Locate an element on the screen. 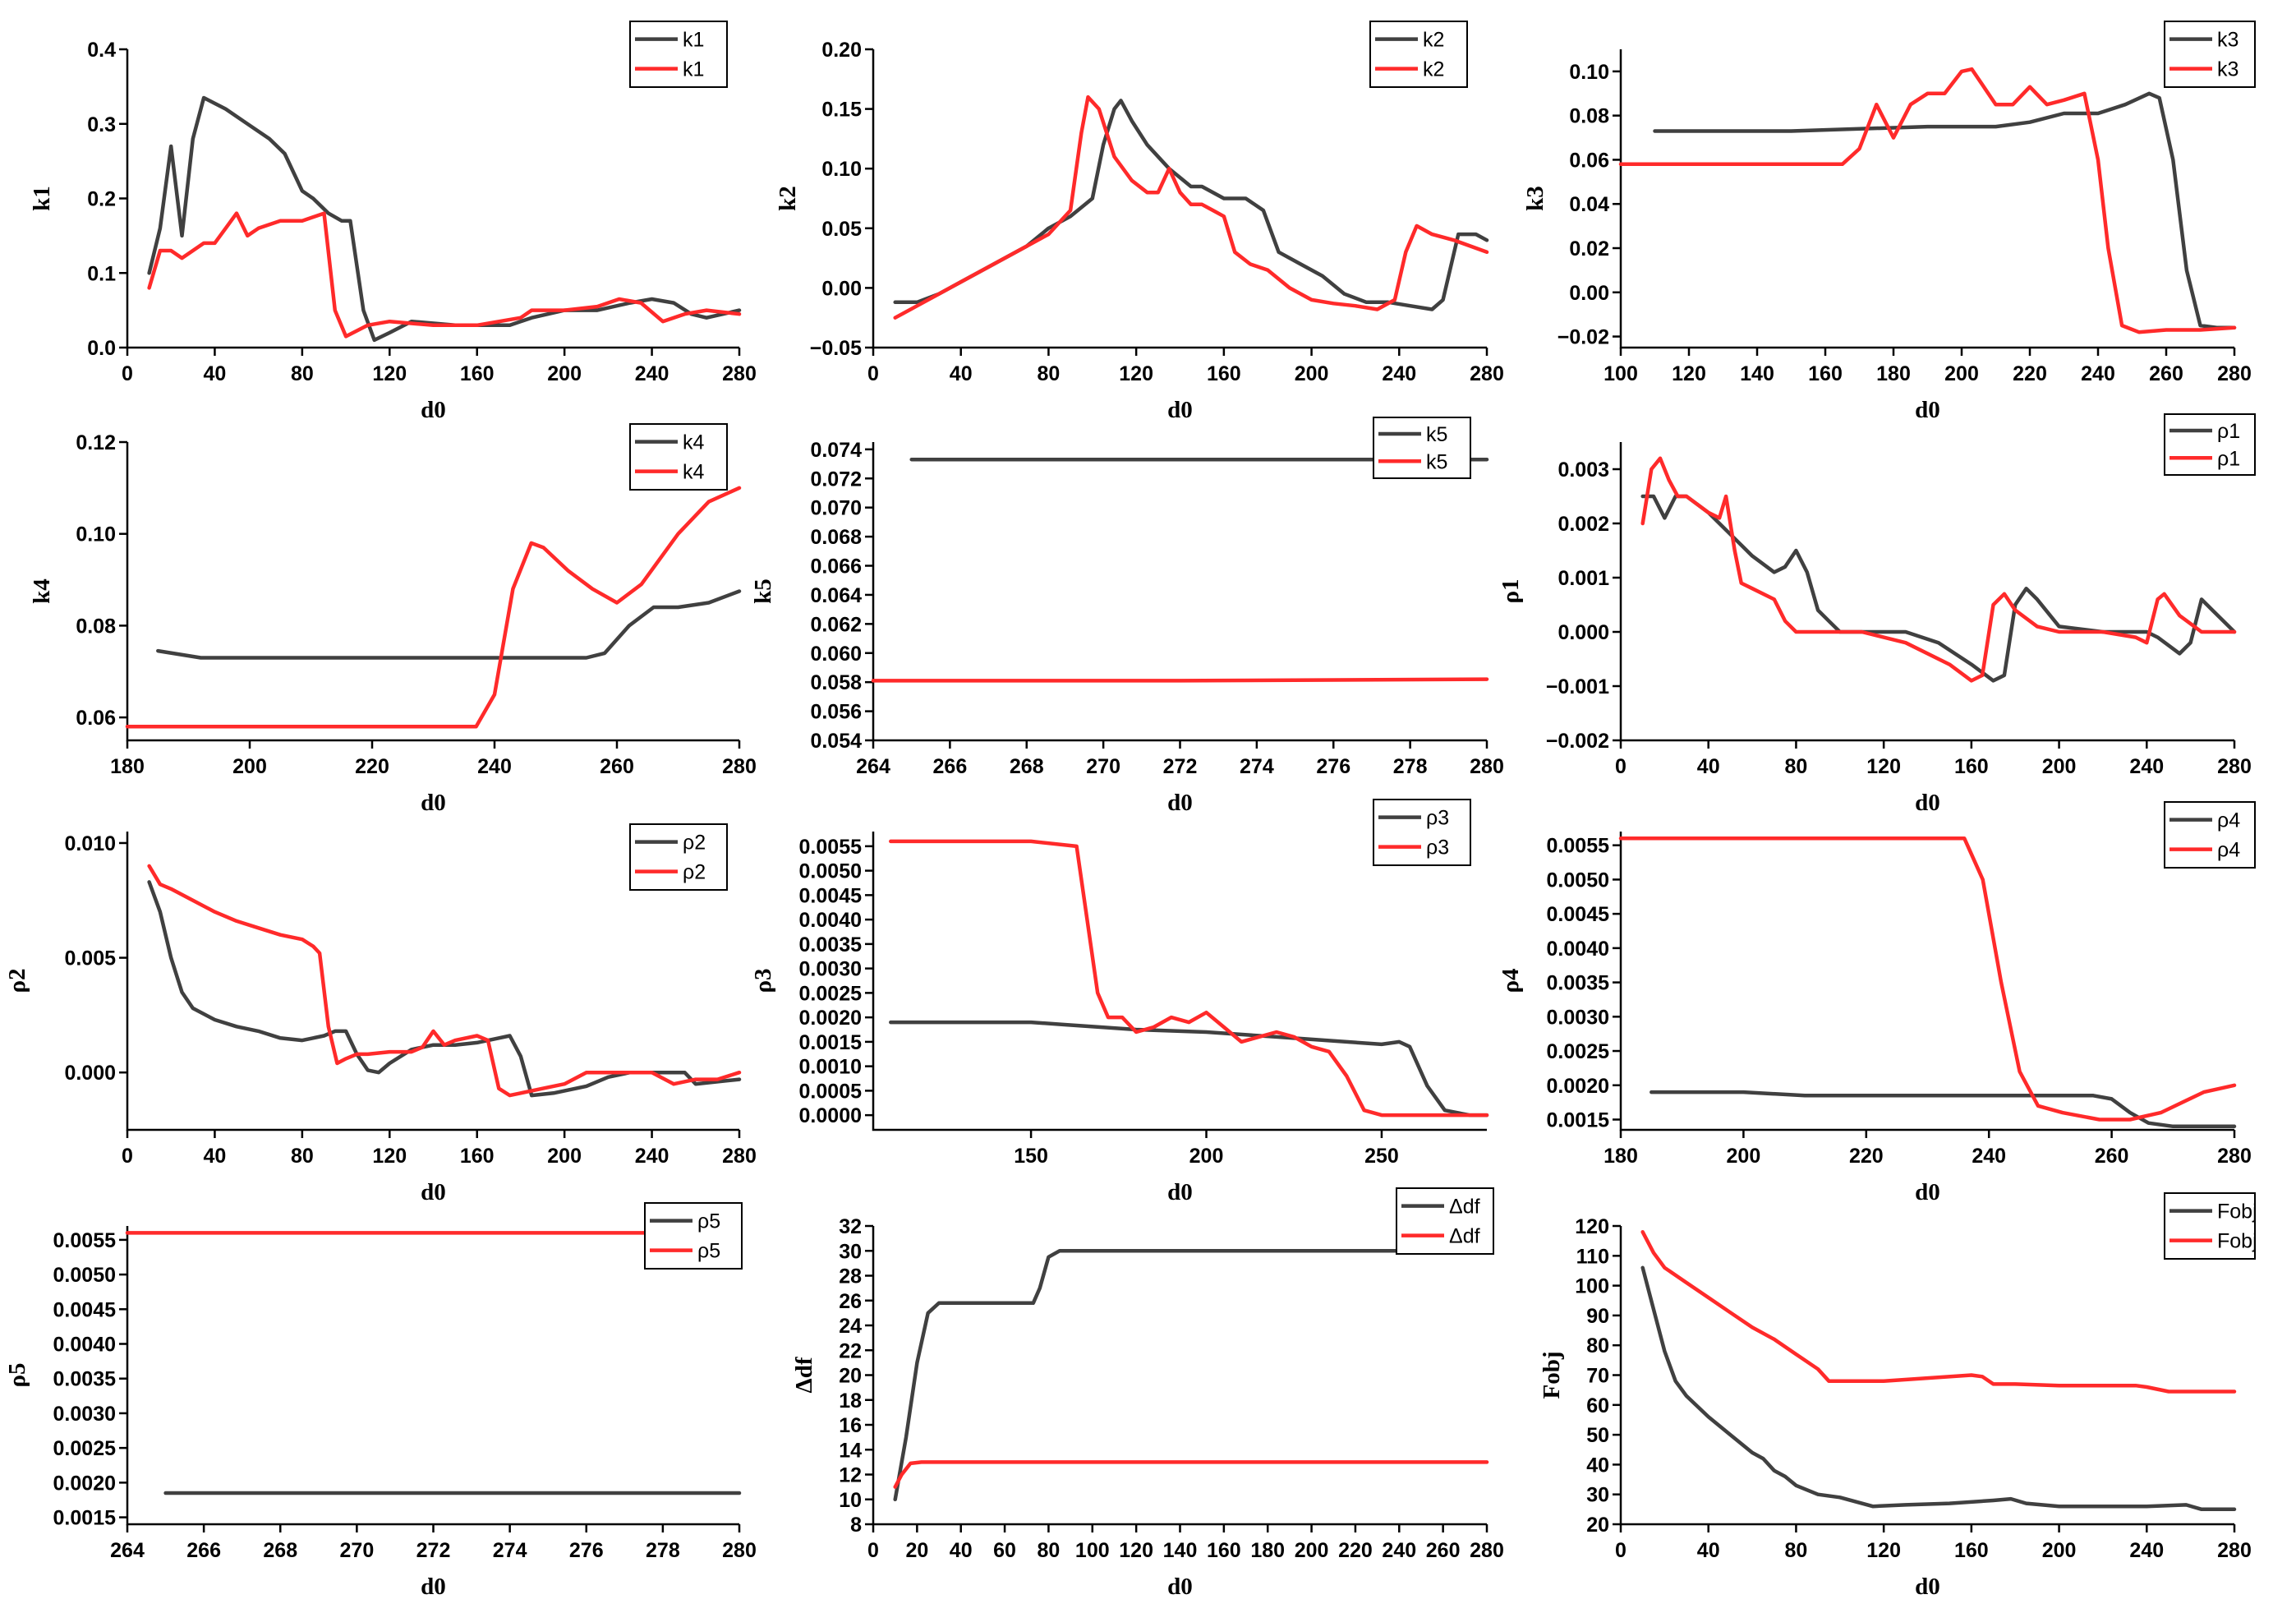  series-line-k4-red is located at coordinates (433, 607).